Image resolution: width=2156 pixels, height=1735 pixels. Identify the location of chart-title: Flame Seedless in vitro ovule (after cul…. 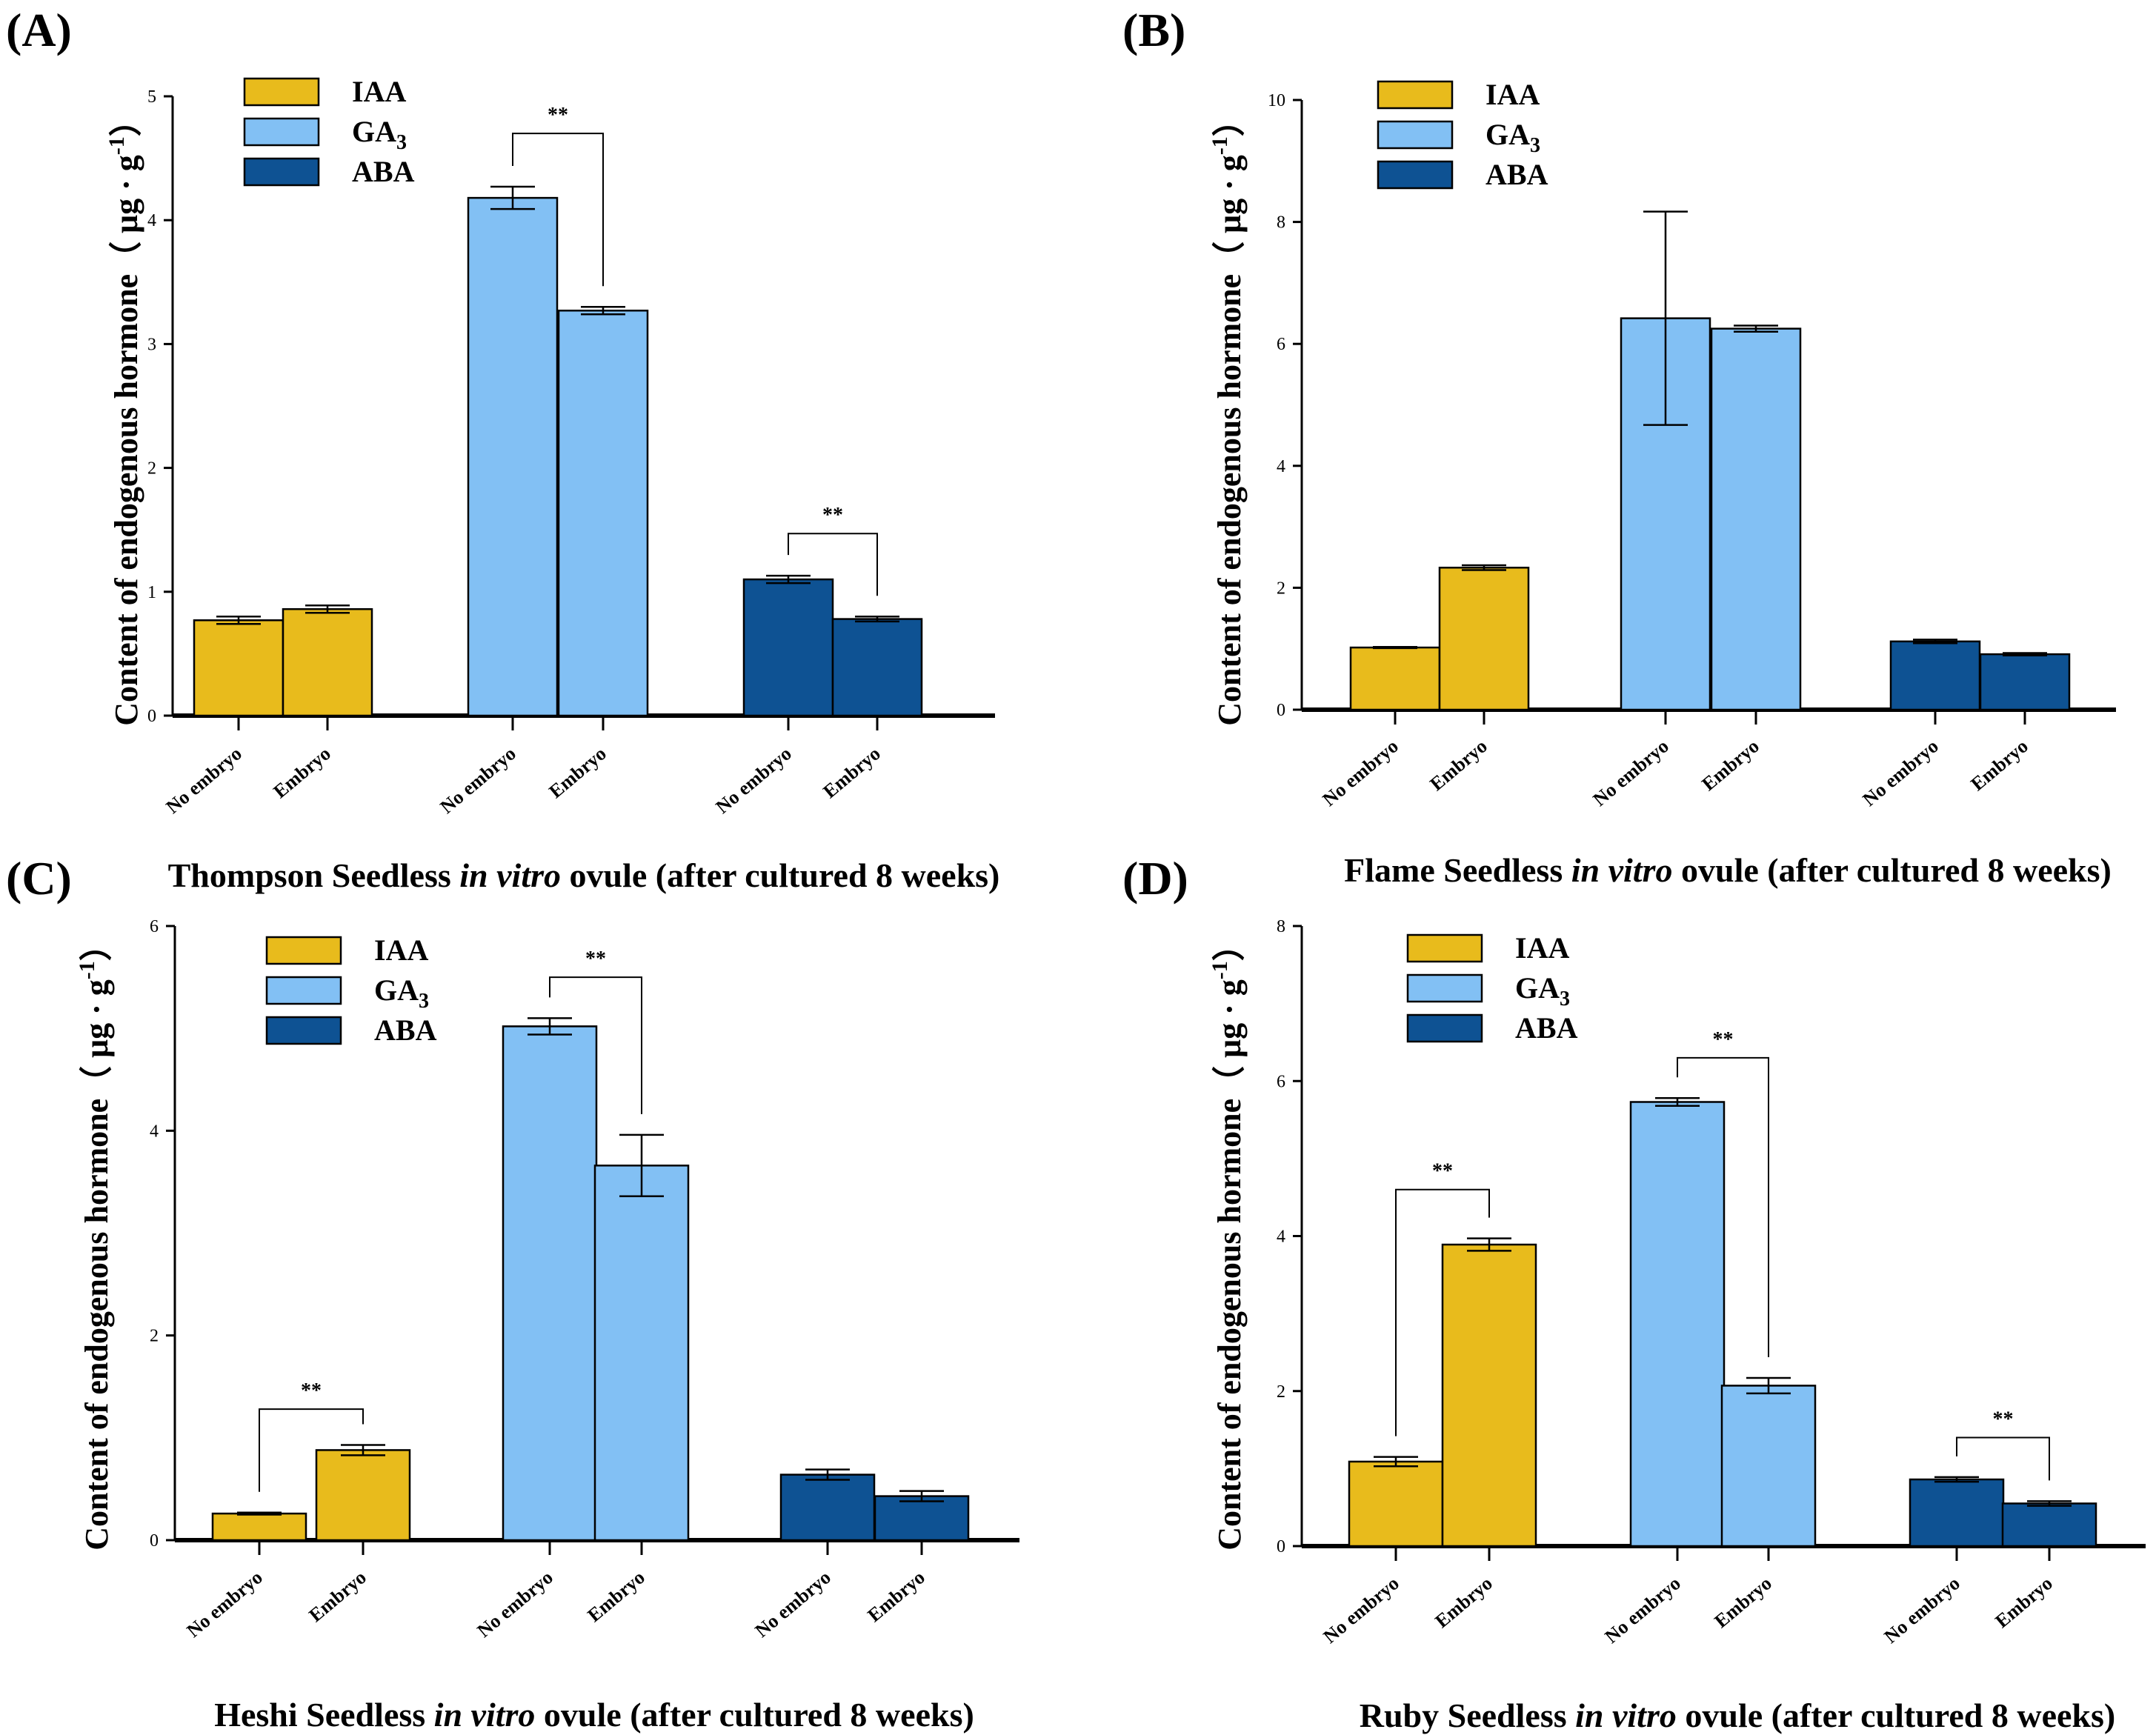
(1728, 870).